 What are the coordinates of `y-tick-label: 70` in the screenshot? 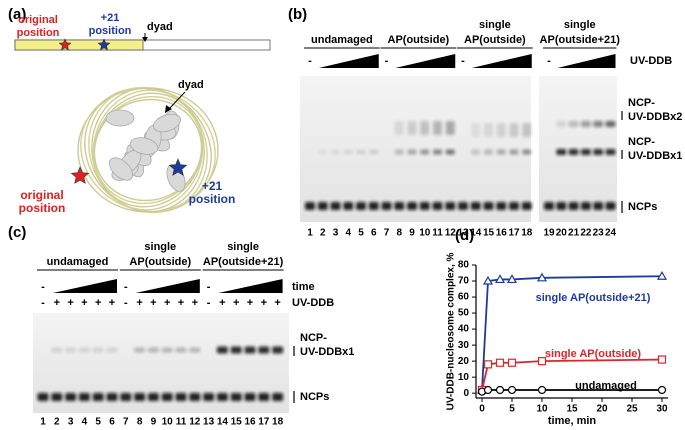 It's located at (464, 281).